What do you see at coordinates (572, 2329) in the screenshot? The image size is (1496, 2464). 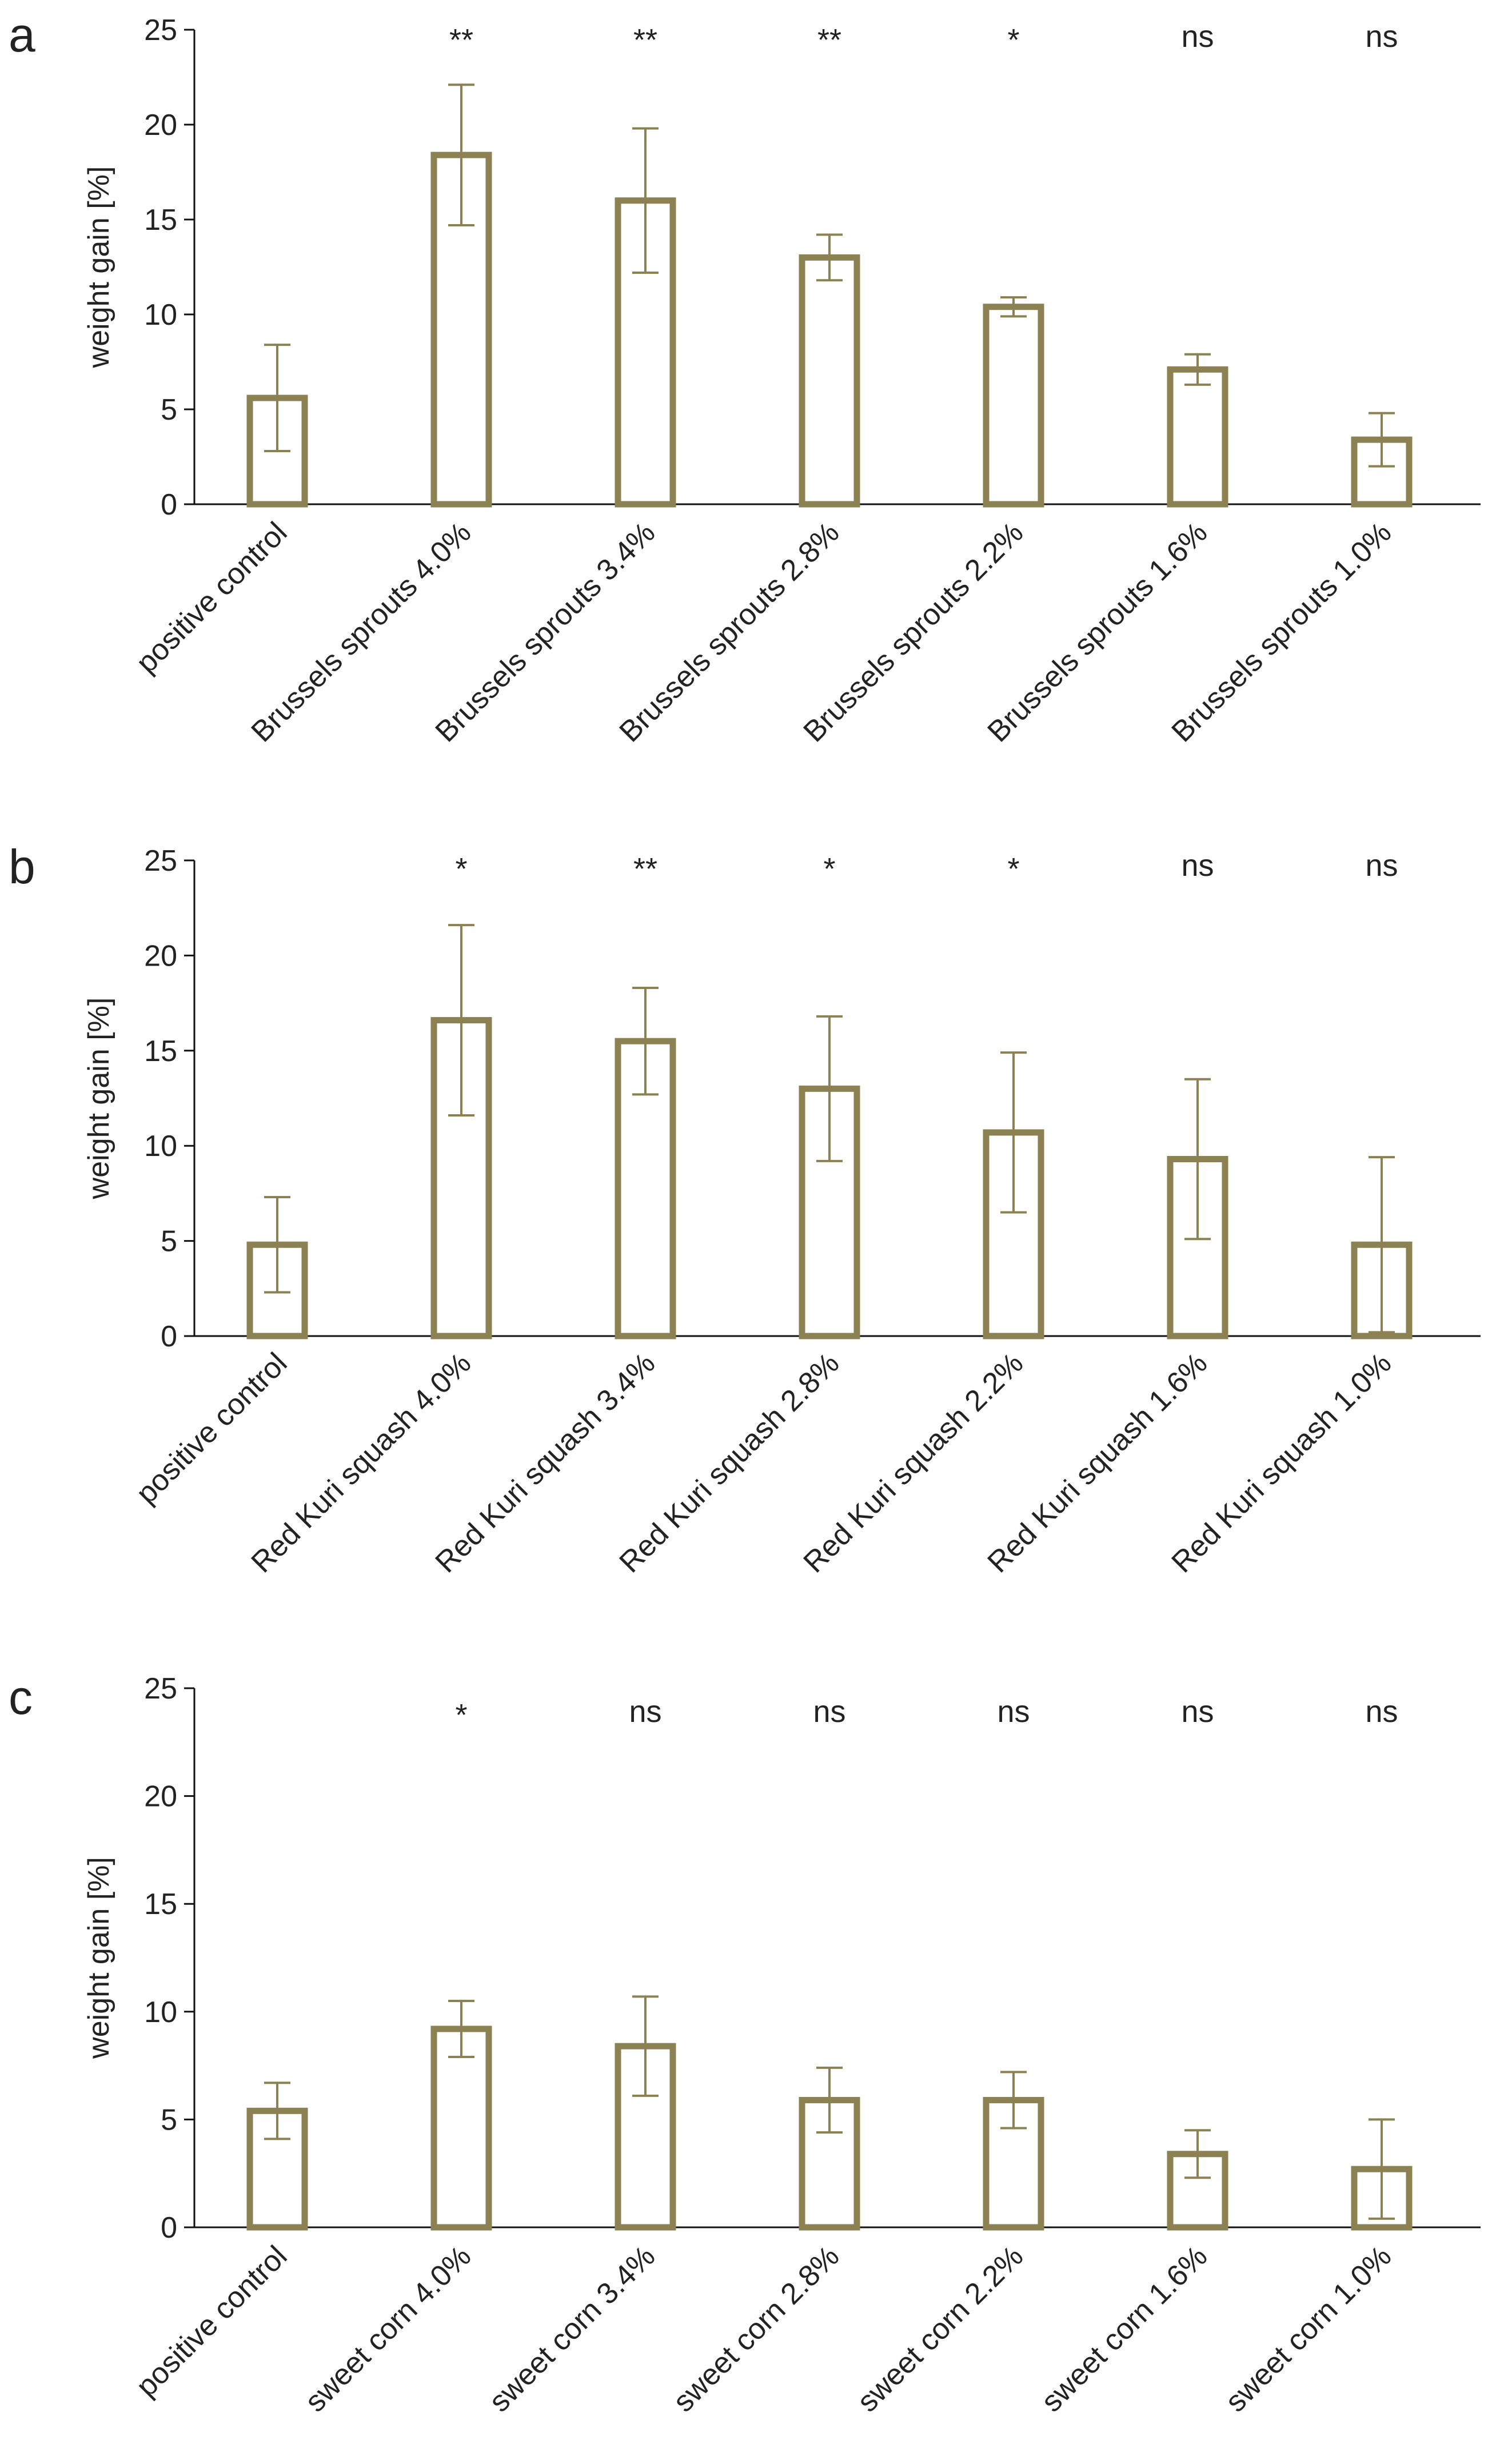 I see `x-category-label: sweet corn 3.4%` at bounding box center [572, 2329].